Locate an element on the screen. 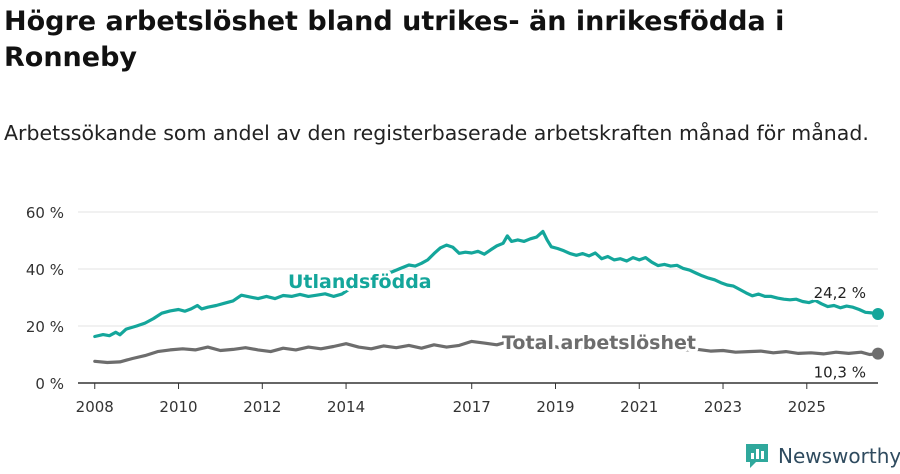 This screenshot has width=900, height=474. label-total: Total arbetslöshet is located at coordinates (599, 343).